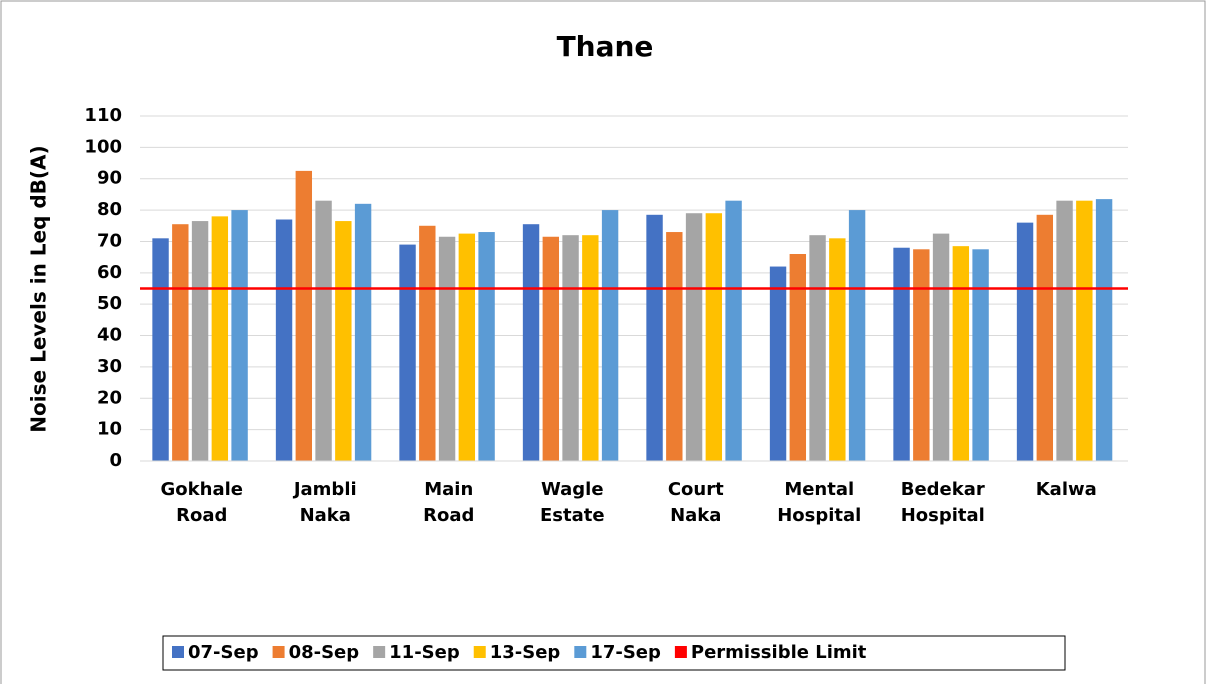  Describe the element at coordinates (109, 397) in the screenshot. I see `y-tick-label: 20` at that location.